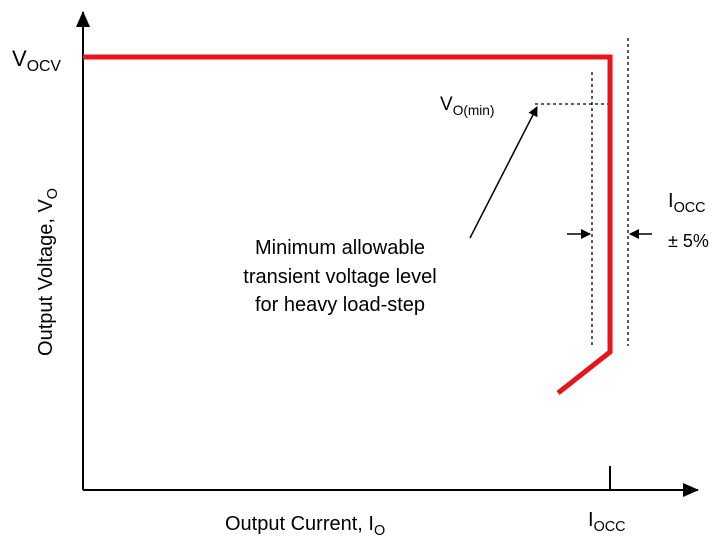 Image resolution: width=717 pixels, height=540 pixels. I want to click on y-axis-label: Output Voltage, VO, so click(48, 272).